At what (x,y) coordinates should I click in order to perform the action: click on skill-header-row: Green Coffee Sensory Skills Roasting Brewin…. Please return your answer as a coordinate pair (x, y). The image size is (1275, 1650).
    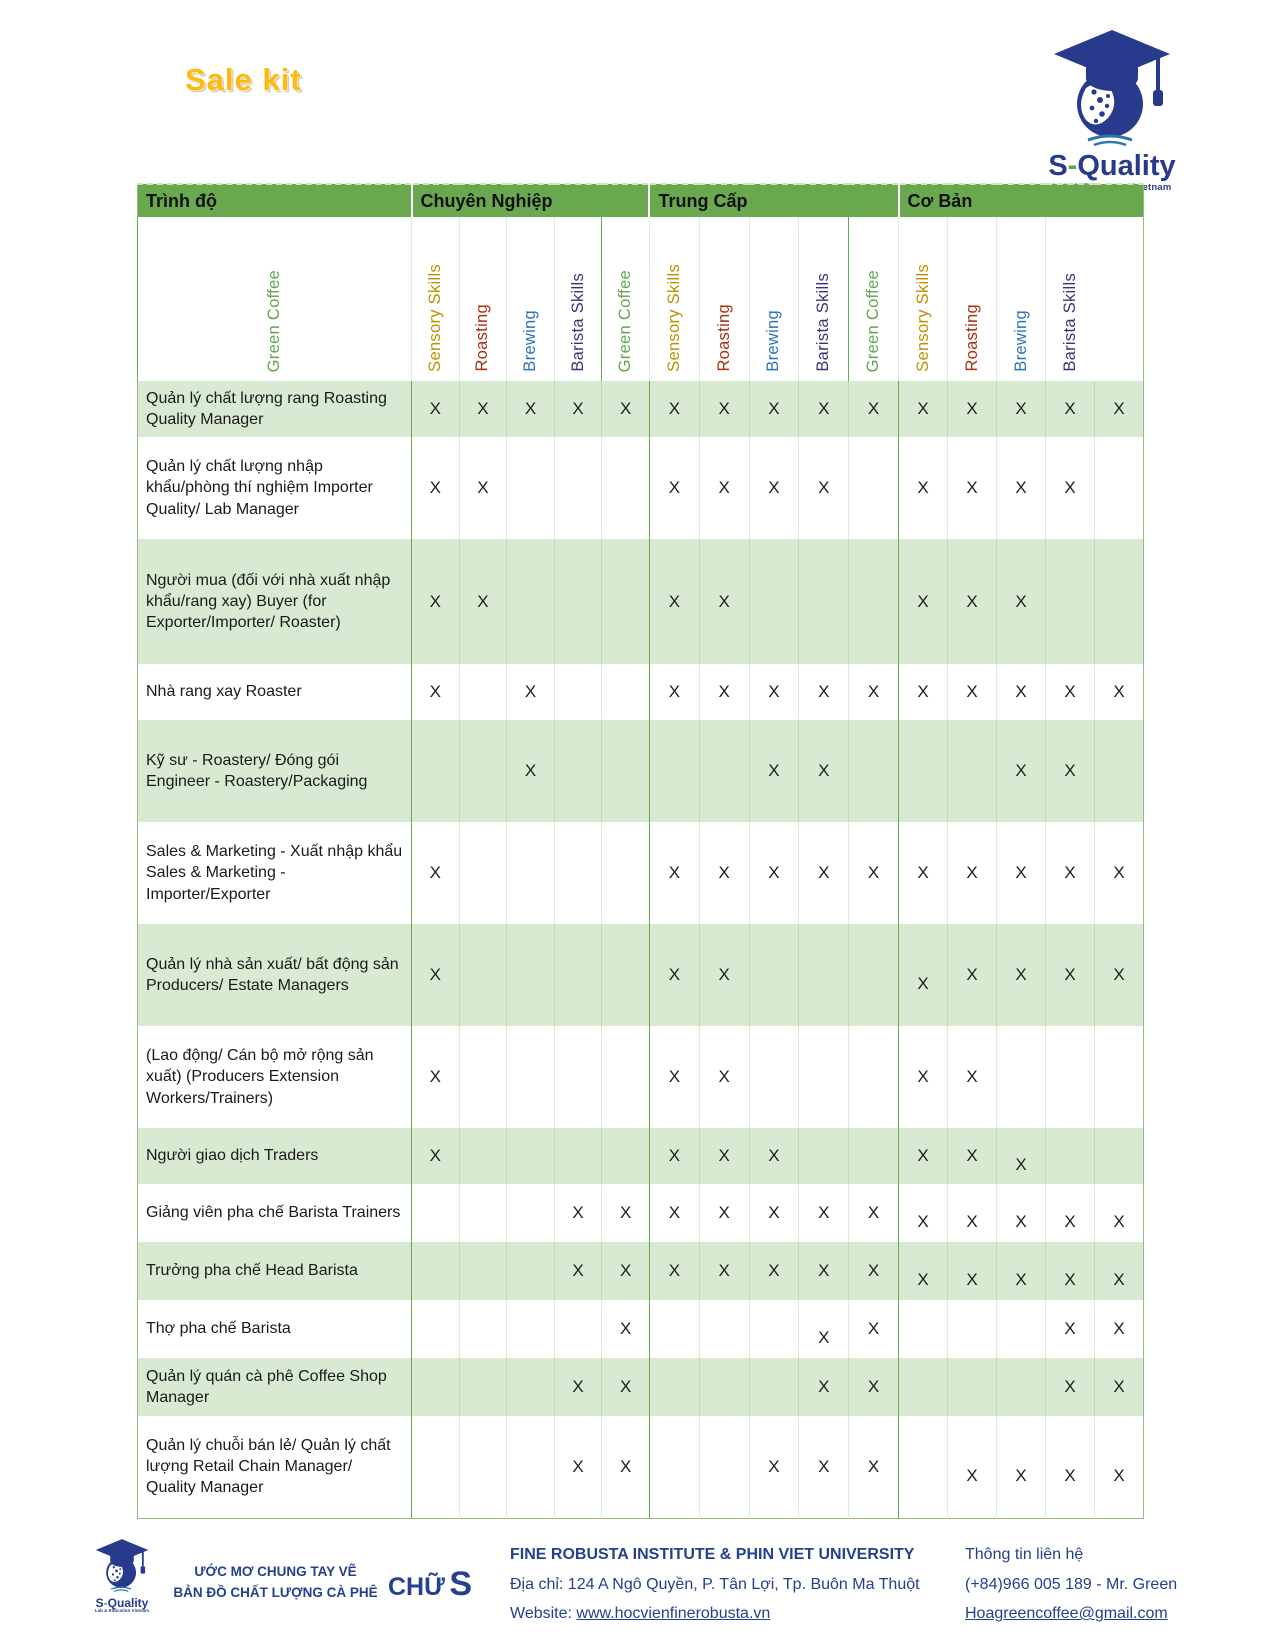
    Looking at the image, I should click on (640, 299).